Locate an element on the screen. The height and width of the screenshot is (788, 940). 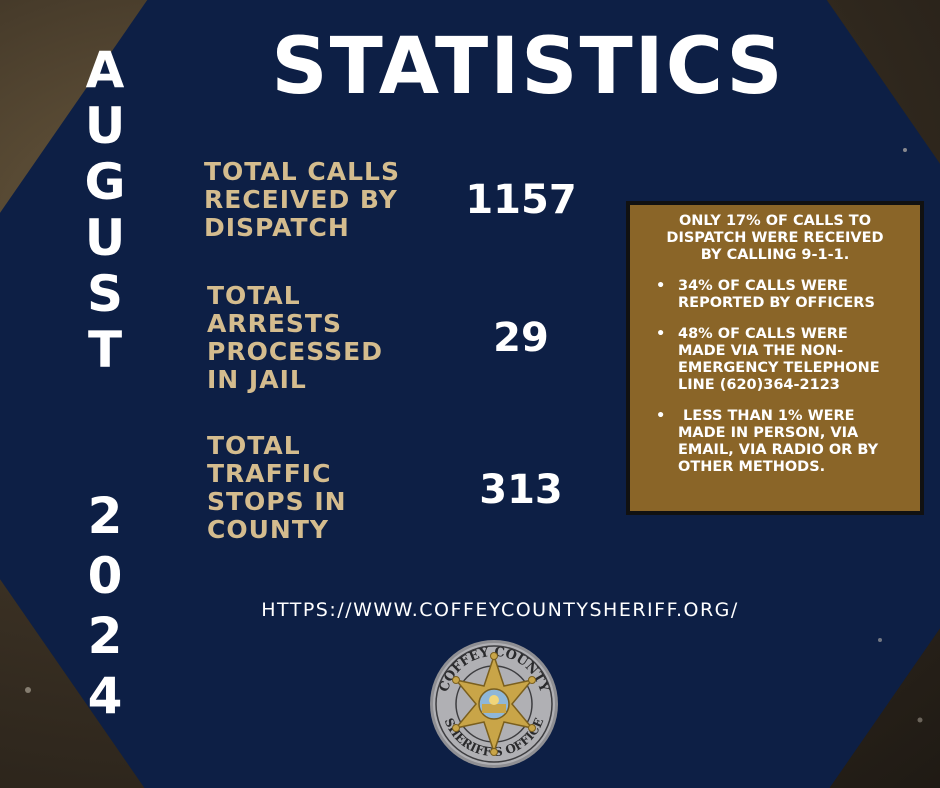
stat-calls-label: TOTAL CALLS RECEIVED BY DISPATCH is located at coordinates (302, 200).